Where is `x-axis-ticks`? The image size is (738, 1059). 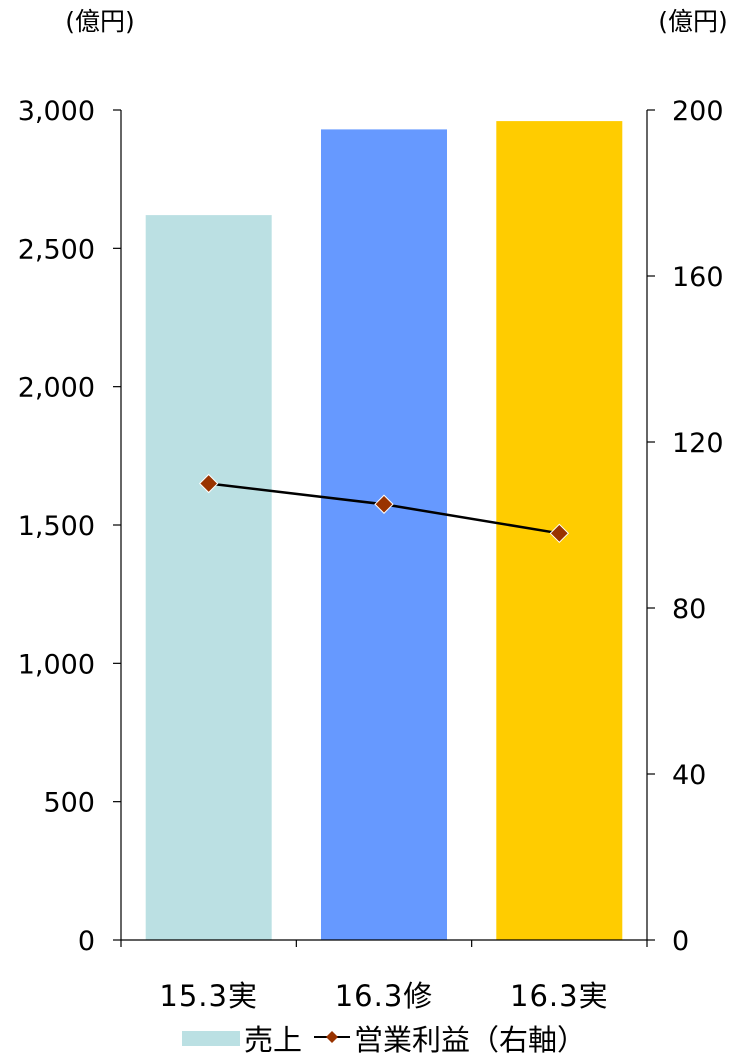
x-axis-ticks is located at coordinates (384, 943).